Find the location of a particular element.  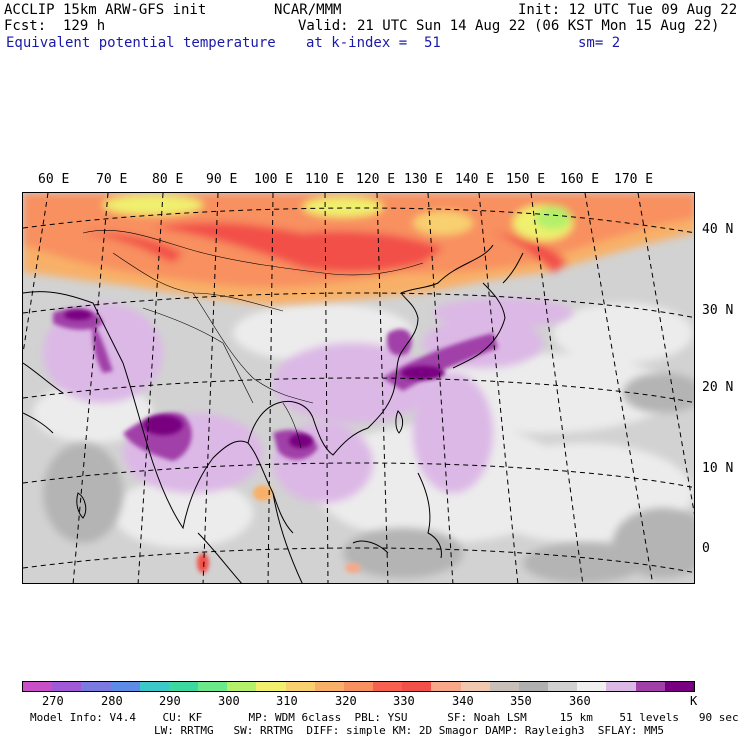

country-borders is located at coordinates (253, 339).